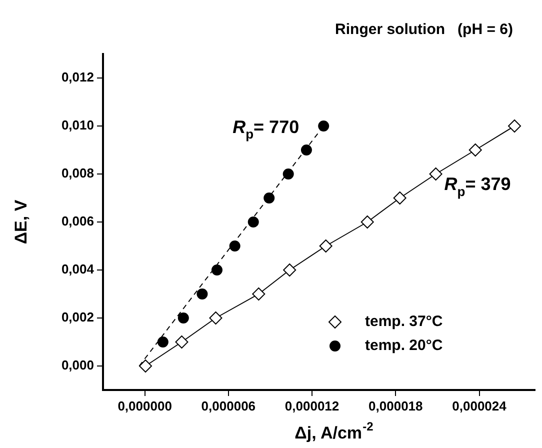 The height and width of the screenshot is (448, 542). What do you see at coordinates (480, 406) in the screenshot?
I see `x-tick-label: 0,000024` at bounding box center [480, 406].